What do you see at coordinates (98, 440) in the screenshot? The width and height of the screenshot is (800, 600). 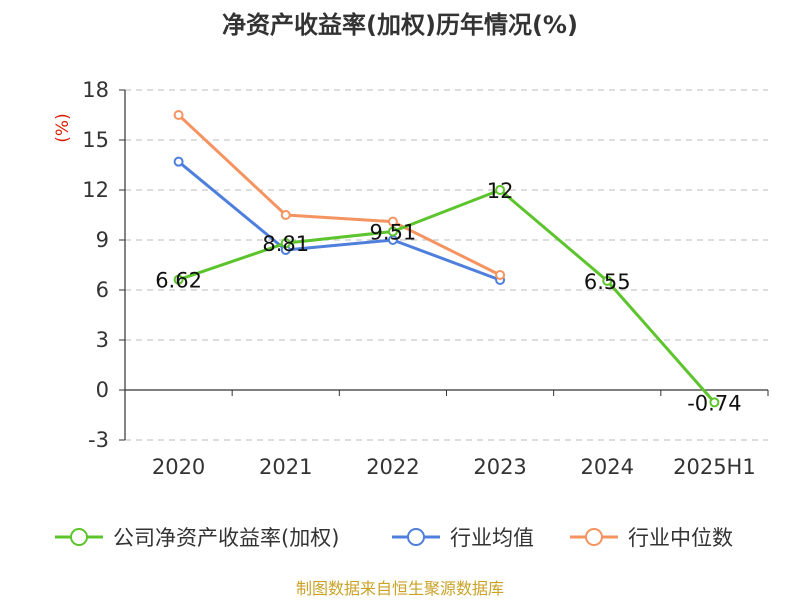 I see `y-tick-label: -3` at bounding box center [98, 440].